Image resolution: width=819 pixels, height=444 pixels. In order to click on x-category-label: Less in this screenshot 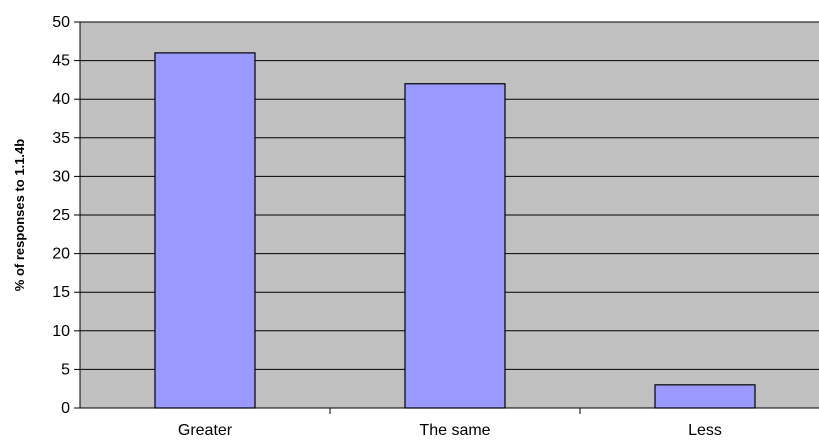, I will do `click(705, 430)`.